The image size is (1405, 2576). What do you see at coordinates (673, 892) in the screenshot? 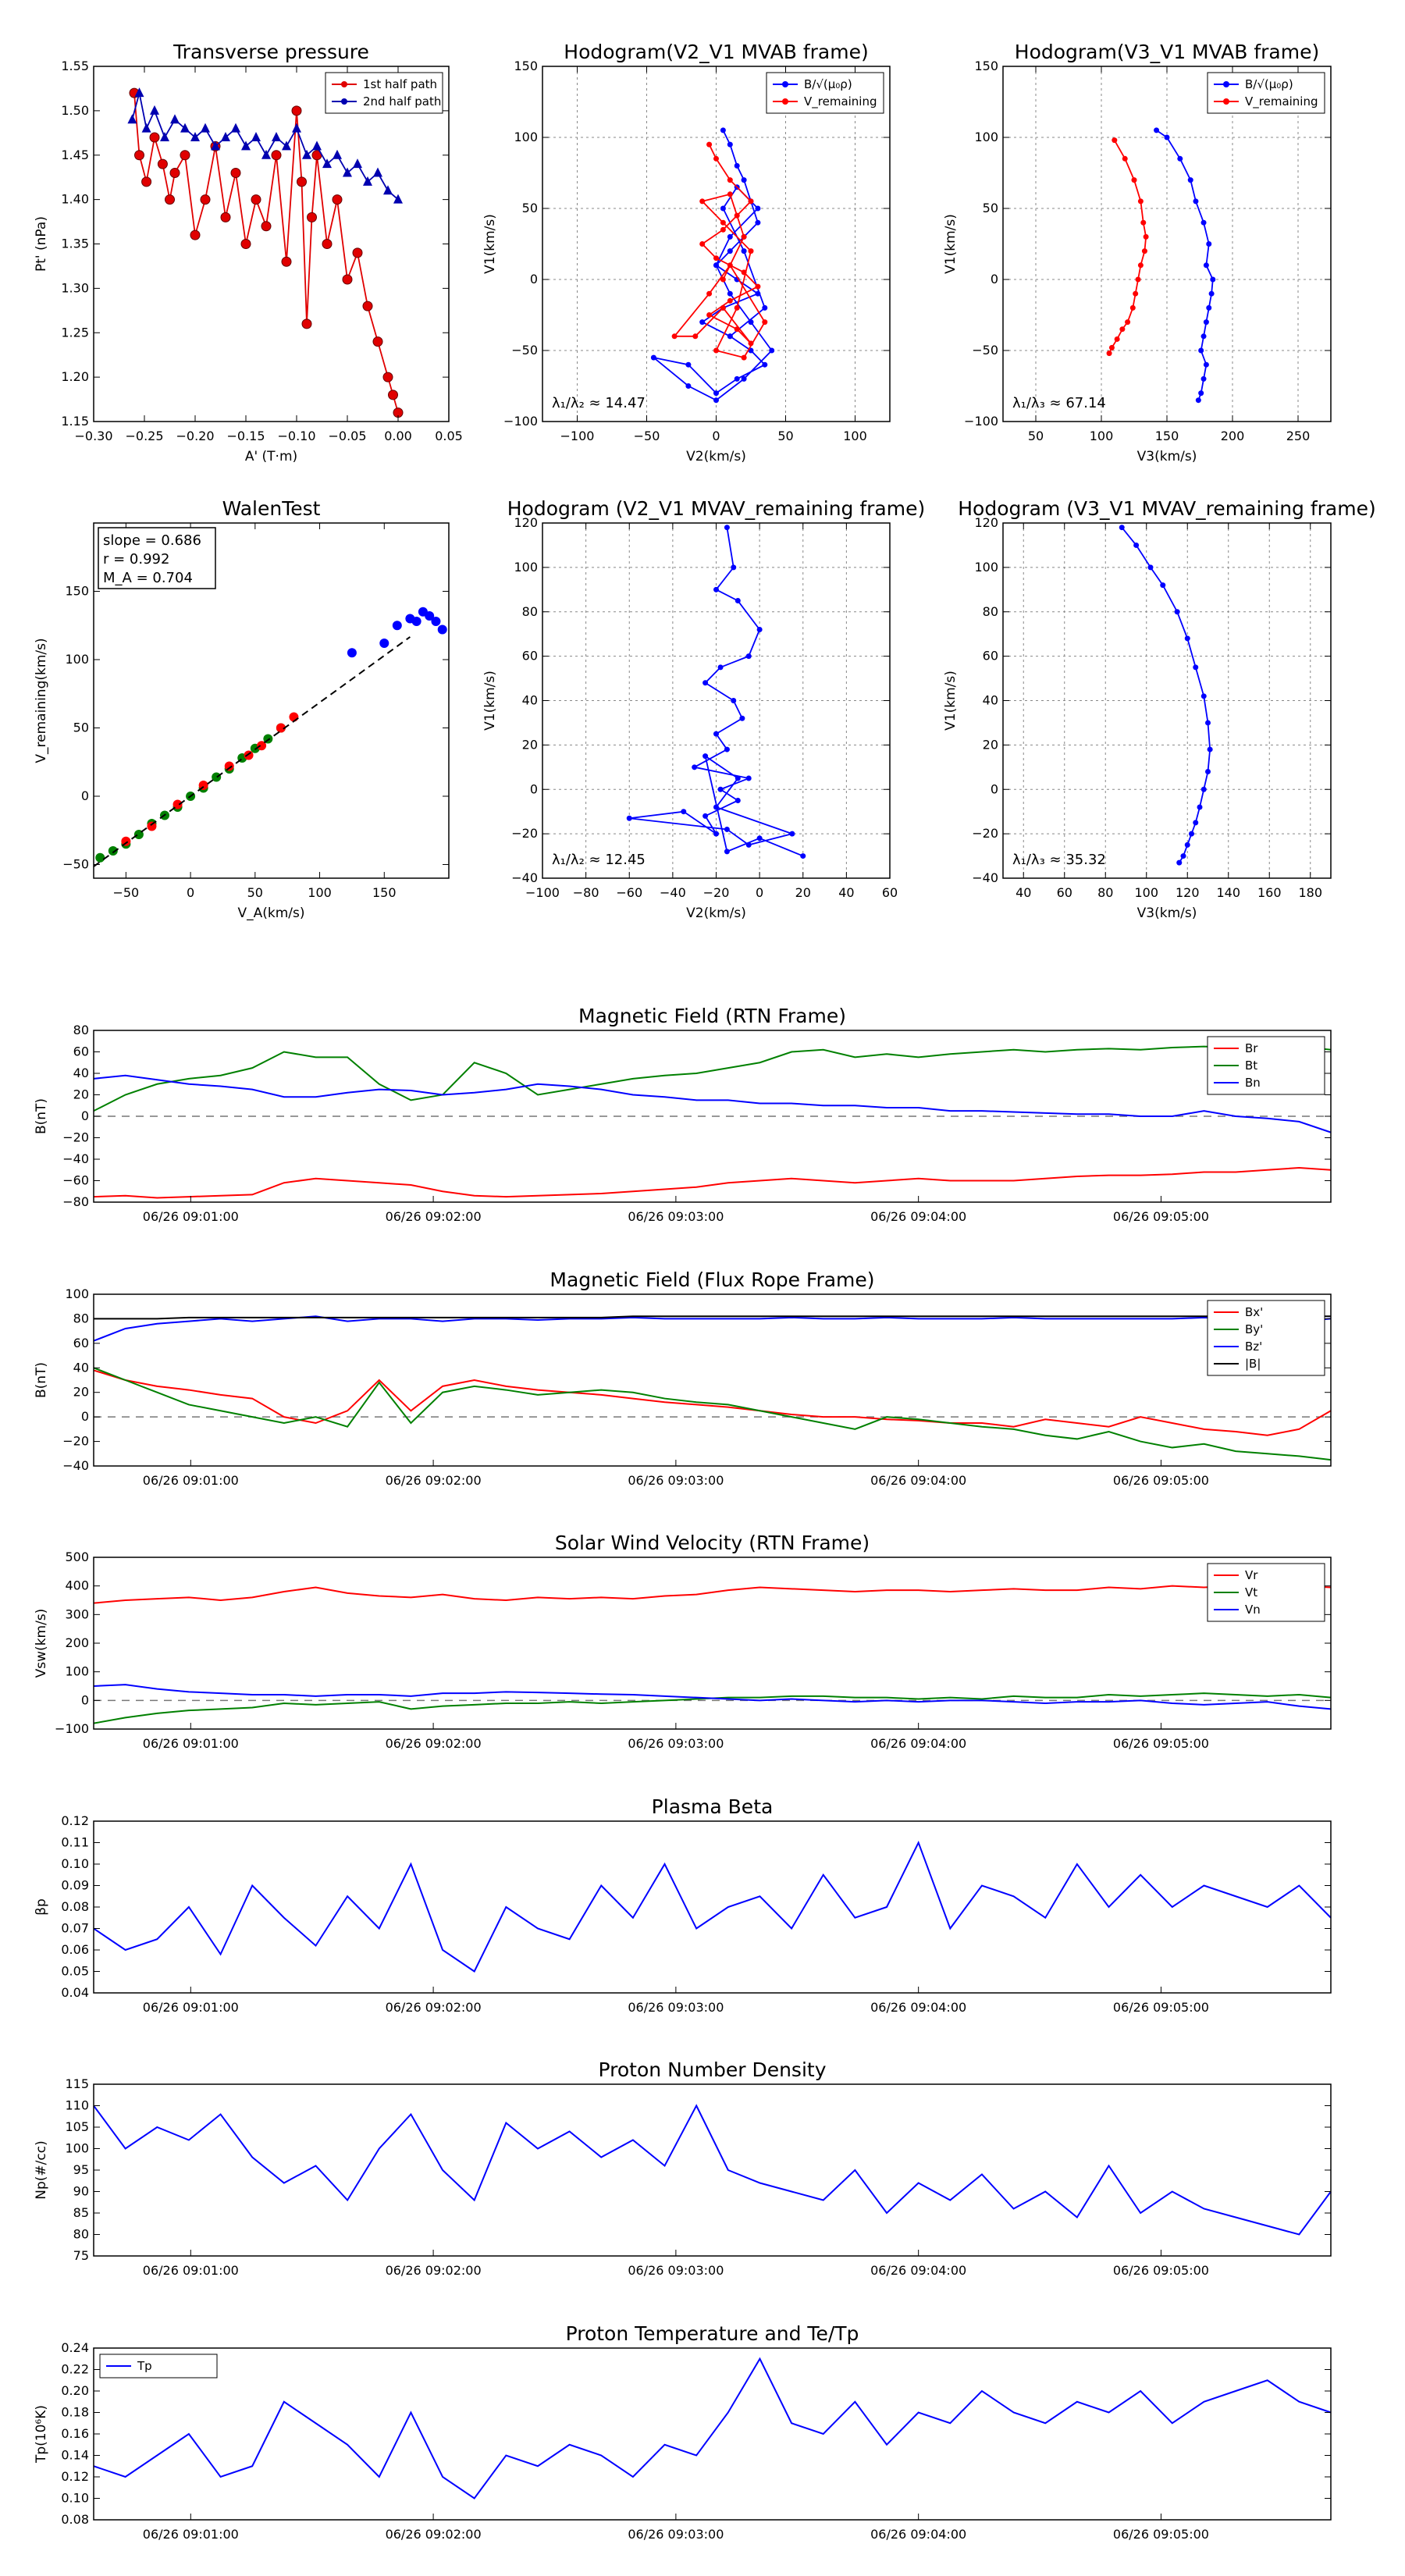
I see `xtick-label: −40` at bounding box center [673, 892].